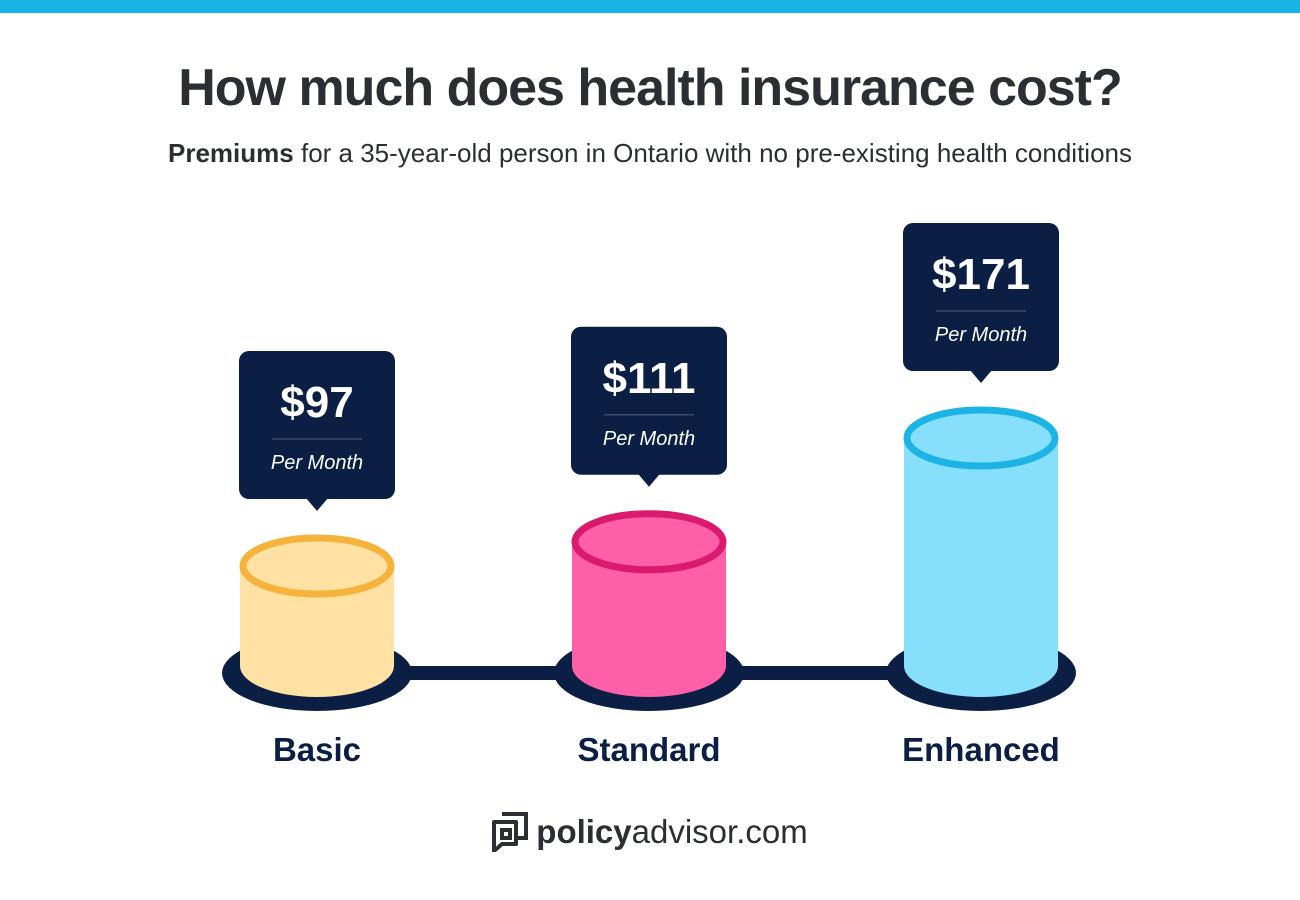 The image size is (1300, 900). Describe the element at coordinates (584, 831) in the screenshot. I see `brand-text-bold: policy` at that location.